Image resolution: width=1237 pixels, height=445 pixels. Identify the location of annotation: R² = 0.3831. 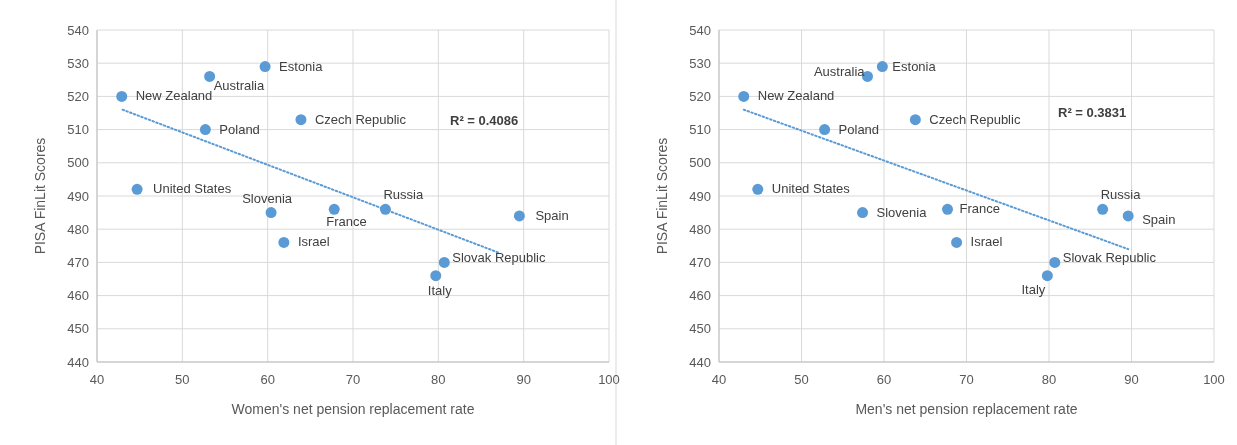
(1092, 112).